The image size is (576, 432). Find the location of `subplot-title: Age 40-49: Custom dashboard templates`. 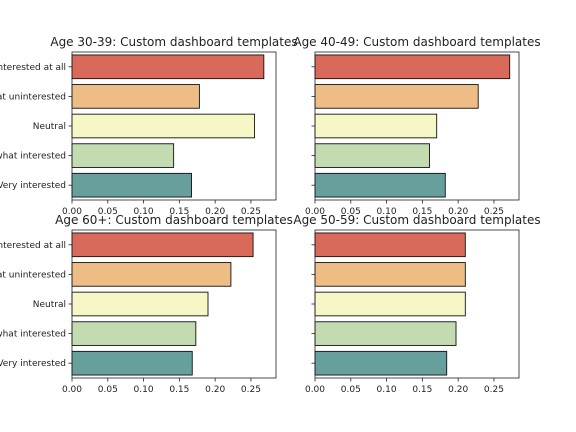

subplot-title: Age 40-49: Custom dashboard templates is located at coordinates (416, 42).